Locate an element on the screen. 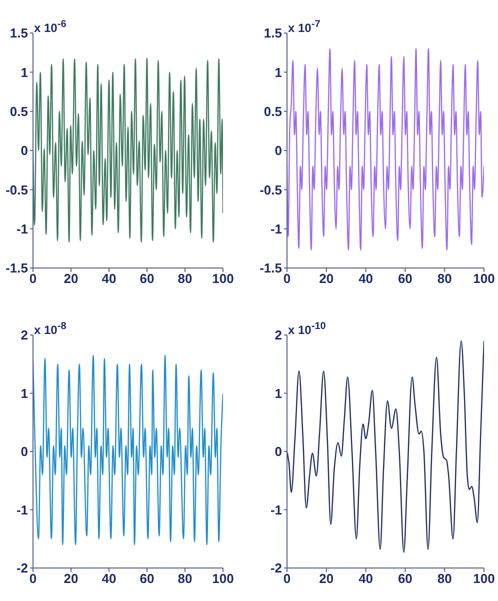 The width and height of the screenshot is (498, 601). annotation: x 10$^{-6}$ is located at coordinates (50, 26).